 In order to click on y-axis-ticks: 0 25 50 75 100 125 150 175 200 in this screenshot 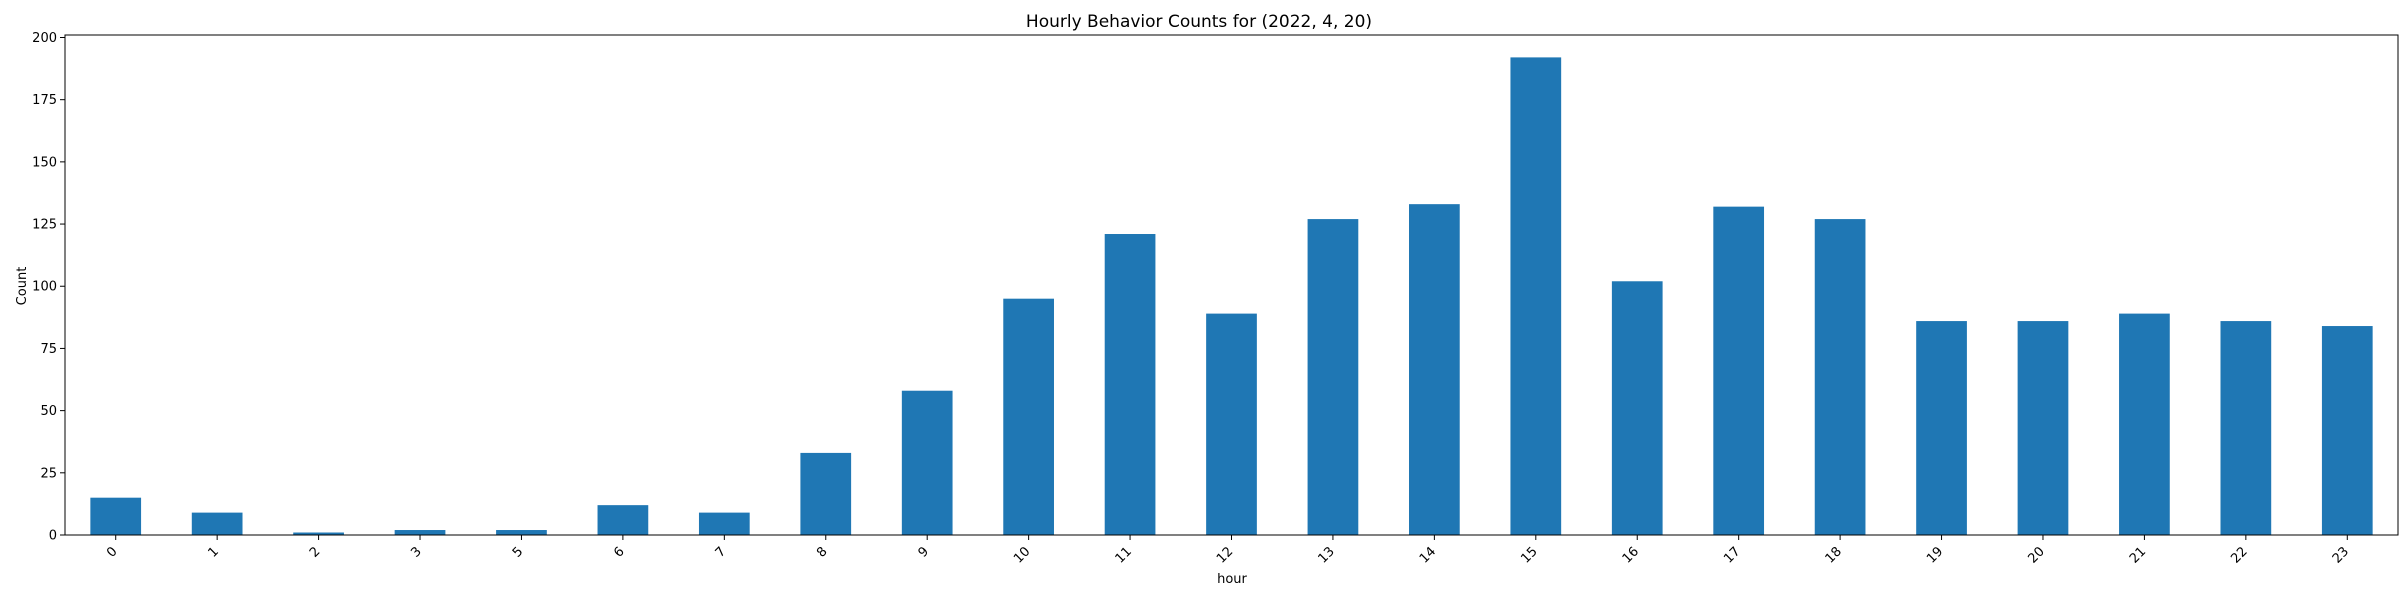, I will do `click(48, 287)`.